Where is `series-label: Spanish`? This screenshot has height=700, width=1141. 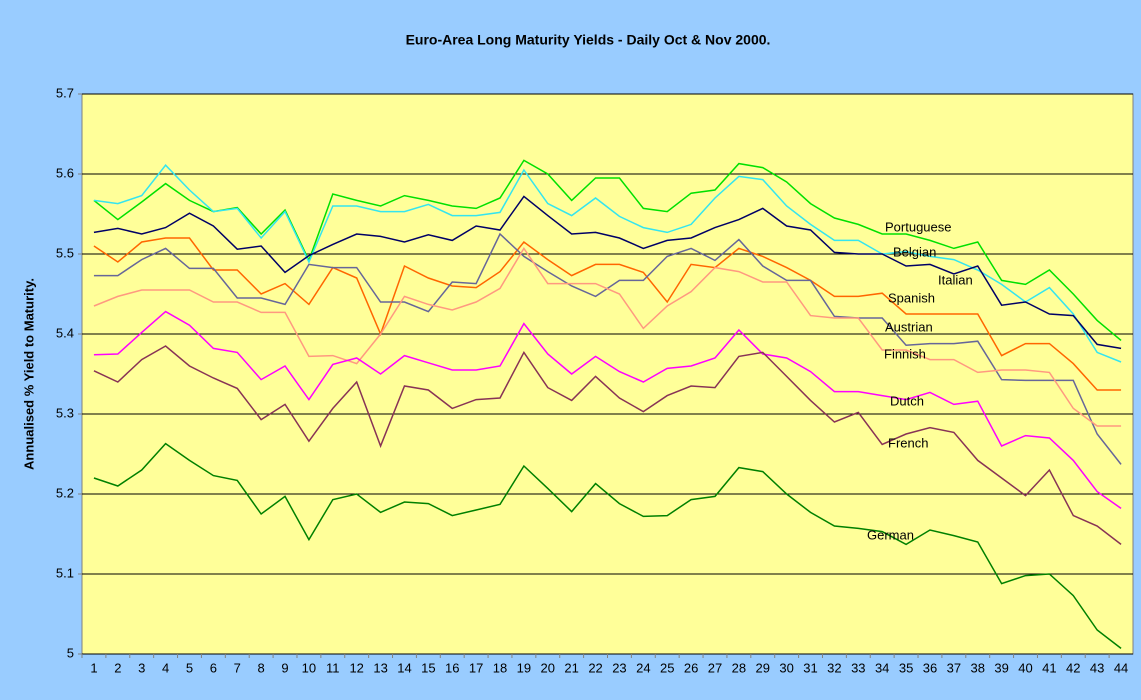
series-label: Spanish is located at coordinates (911, 297).